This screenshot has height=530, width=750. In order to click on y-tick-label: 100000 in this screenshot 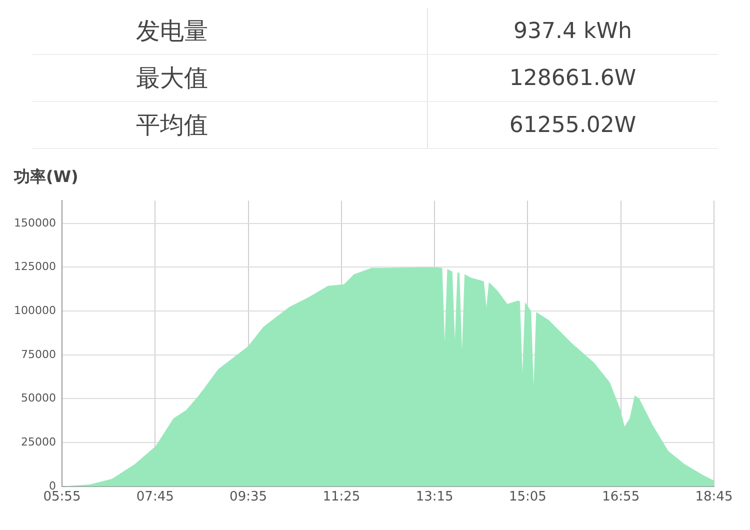, I will do `click(35, 310)`.